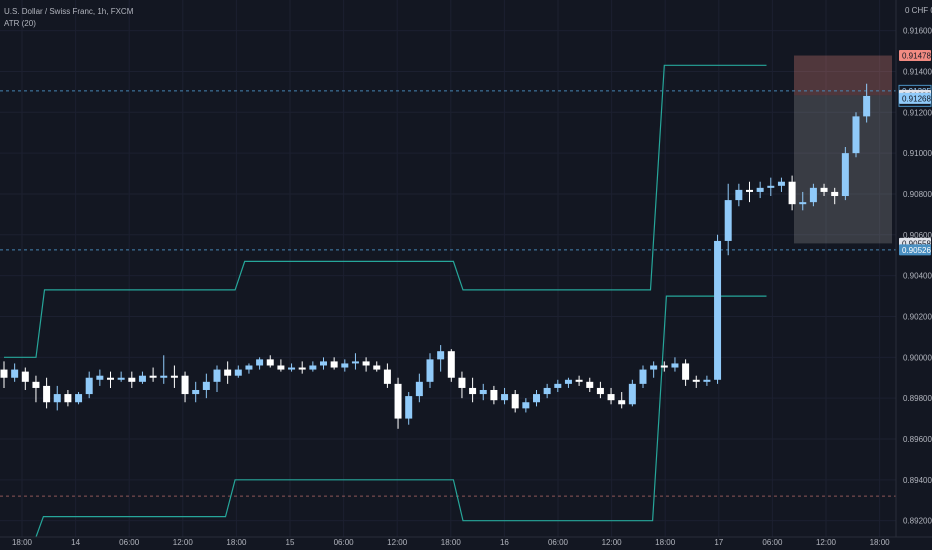 This screenshot has width=932, height=550. I want to click on price-tick-label: 0.89400, so click(917, 480).